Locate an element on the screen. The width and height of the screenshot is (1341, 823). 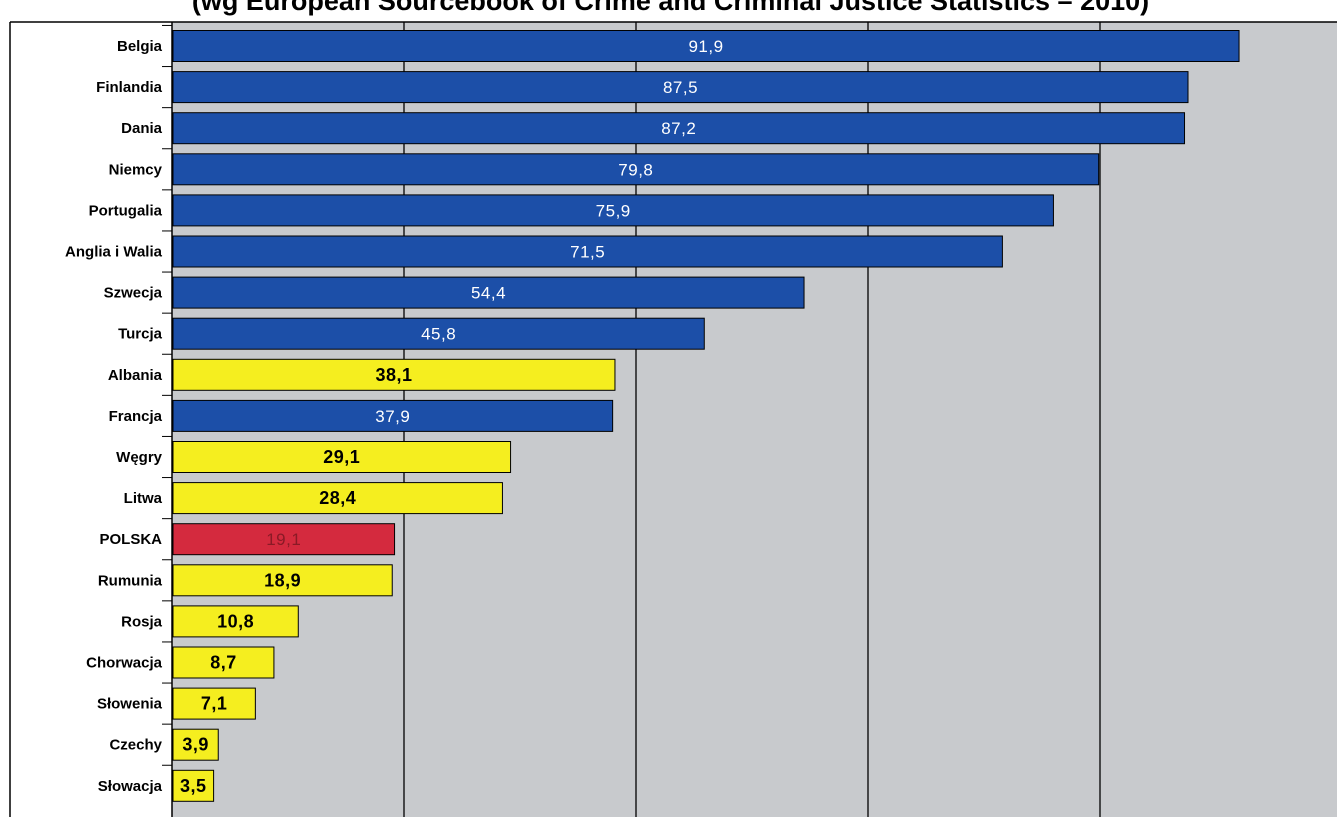
bar-turcja is located at coordinates (438, 333).